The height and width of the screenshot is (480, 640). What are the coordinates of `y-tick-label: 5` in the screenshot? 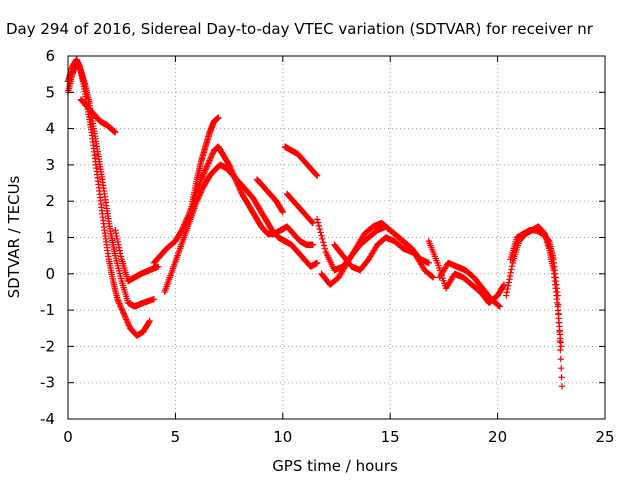 It's located at (50, 92).